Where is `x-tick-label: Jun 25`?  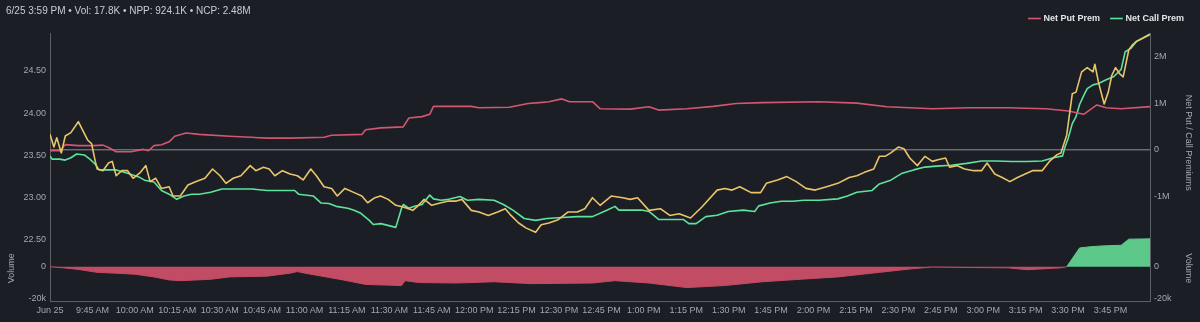 x-tick-label: Jun 25 is located at coordinates (50, 310).